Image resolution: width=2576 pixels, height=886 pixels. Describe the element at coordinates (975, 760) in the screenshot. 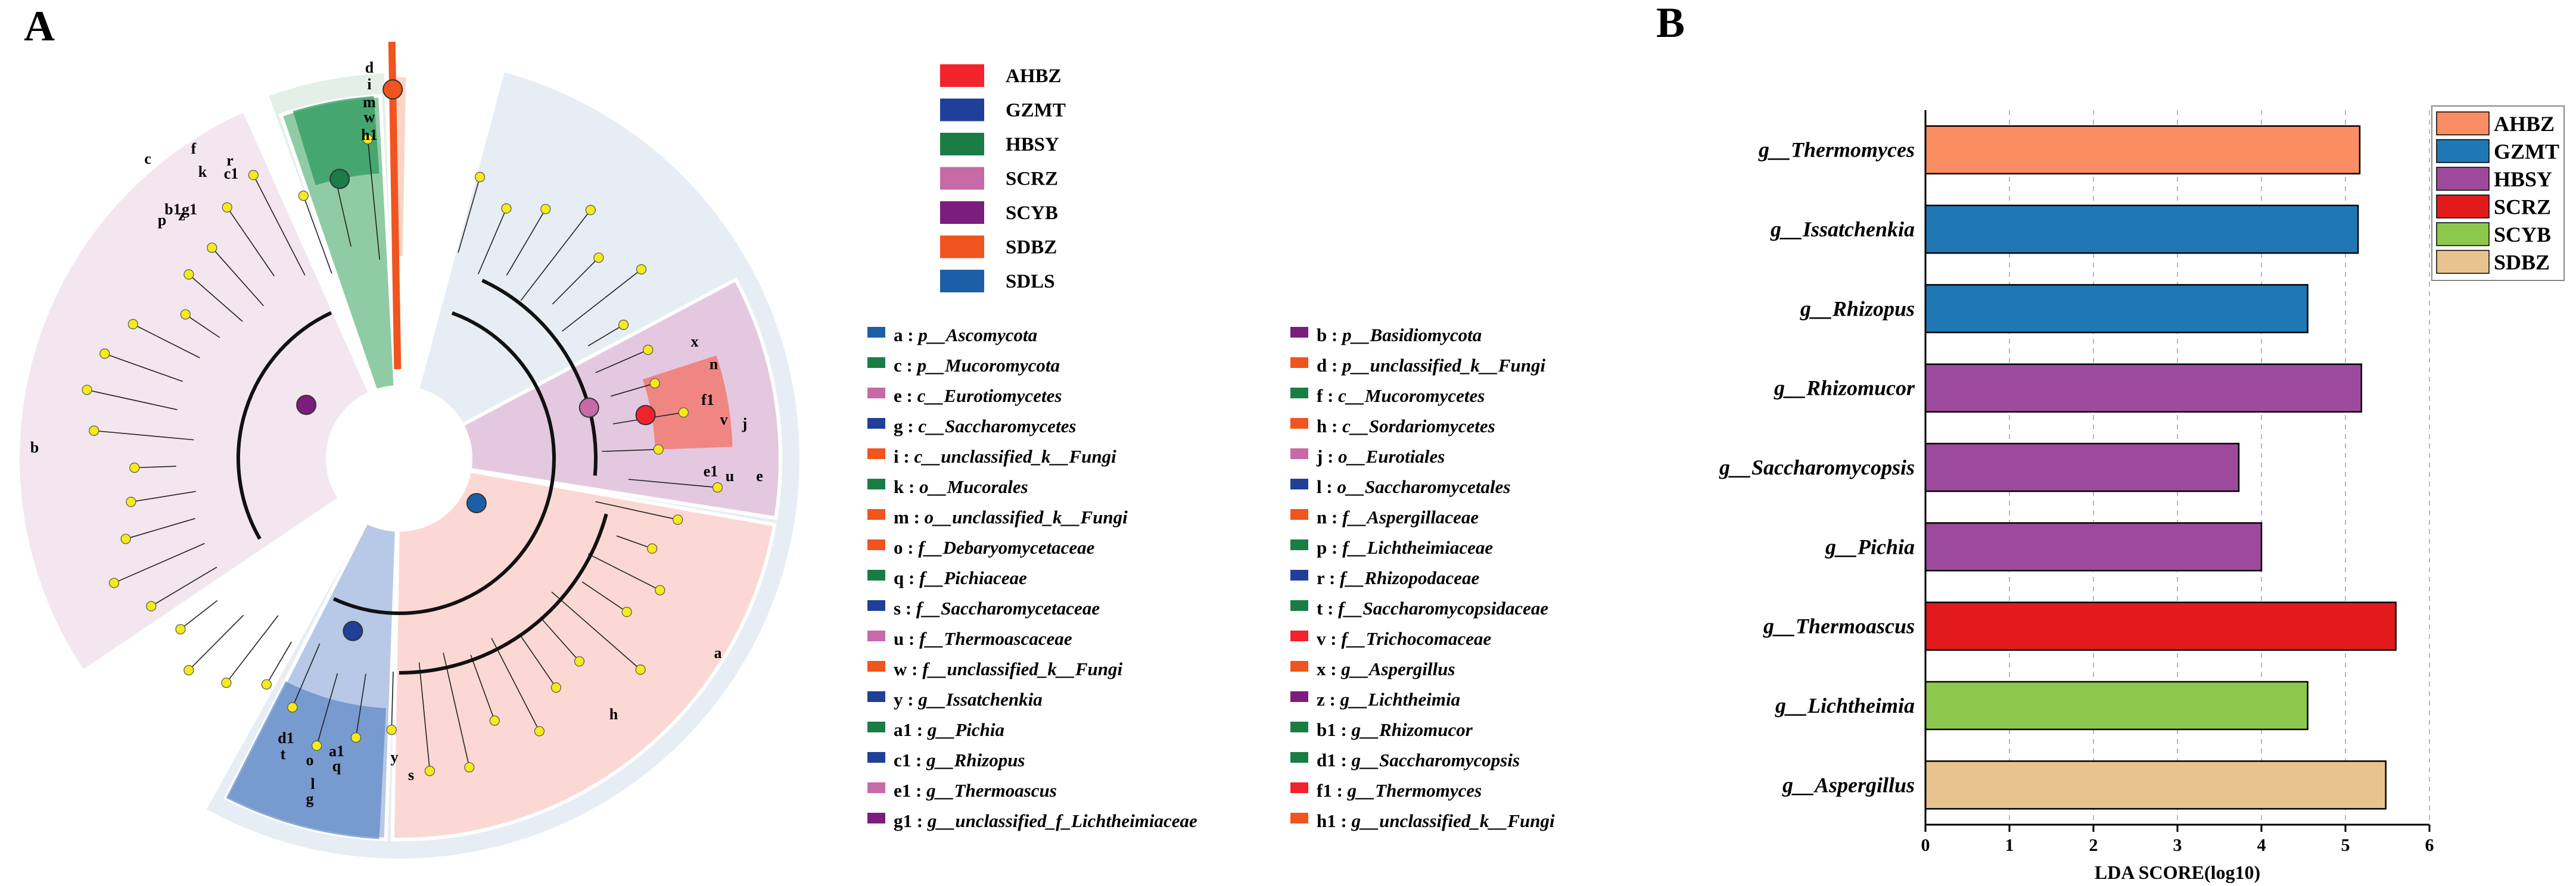

I see `taxon-label: g__Rhizopus` at that location.